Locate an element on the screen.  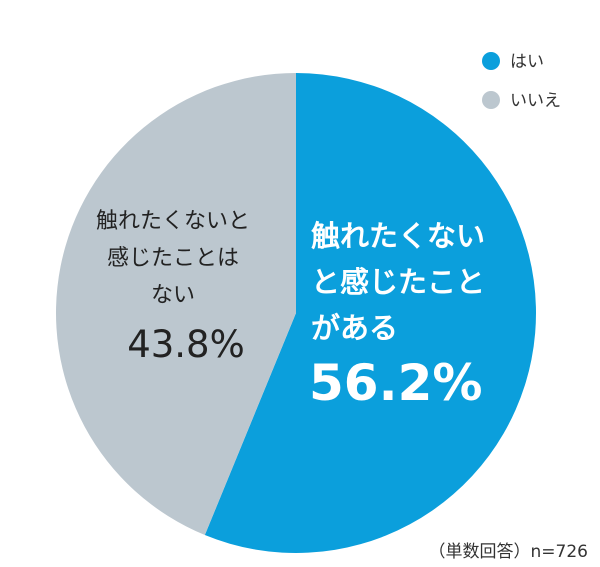
slice-label-yes: 触れたくない と感じたこと がある 56.2% is located at coordinates (397, 315).